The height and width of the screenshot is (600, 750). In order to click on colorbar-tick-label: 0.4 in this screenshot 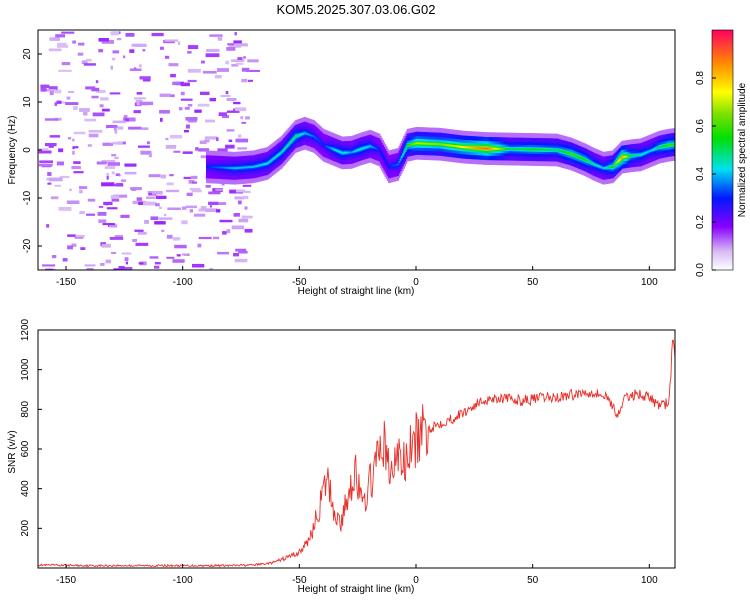, I will do `click(700, 174)`.